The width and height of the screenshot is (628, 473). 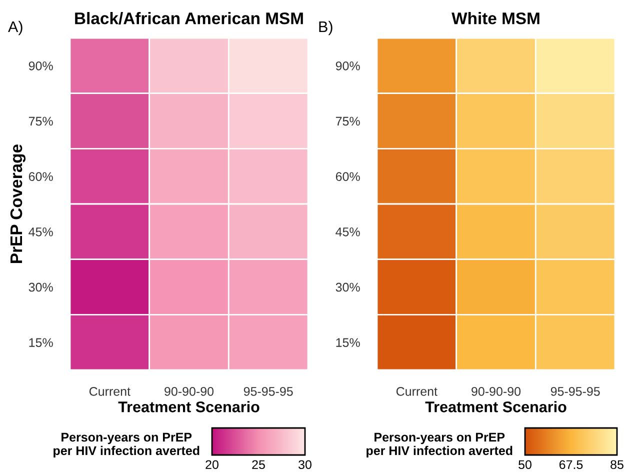 I want to click on chart-title: White MSM, so click(x=496, y=18).